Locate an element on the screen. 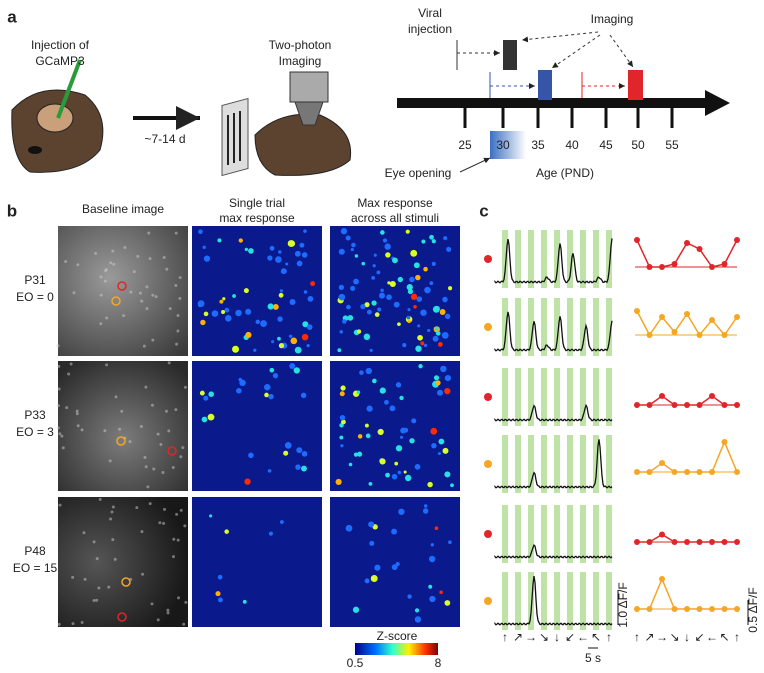 Image resolution: width=764 pixels, height=673 pixels. direction: ↗ is located at coordinates (649, 637).